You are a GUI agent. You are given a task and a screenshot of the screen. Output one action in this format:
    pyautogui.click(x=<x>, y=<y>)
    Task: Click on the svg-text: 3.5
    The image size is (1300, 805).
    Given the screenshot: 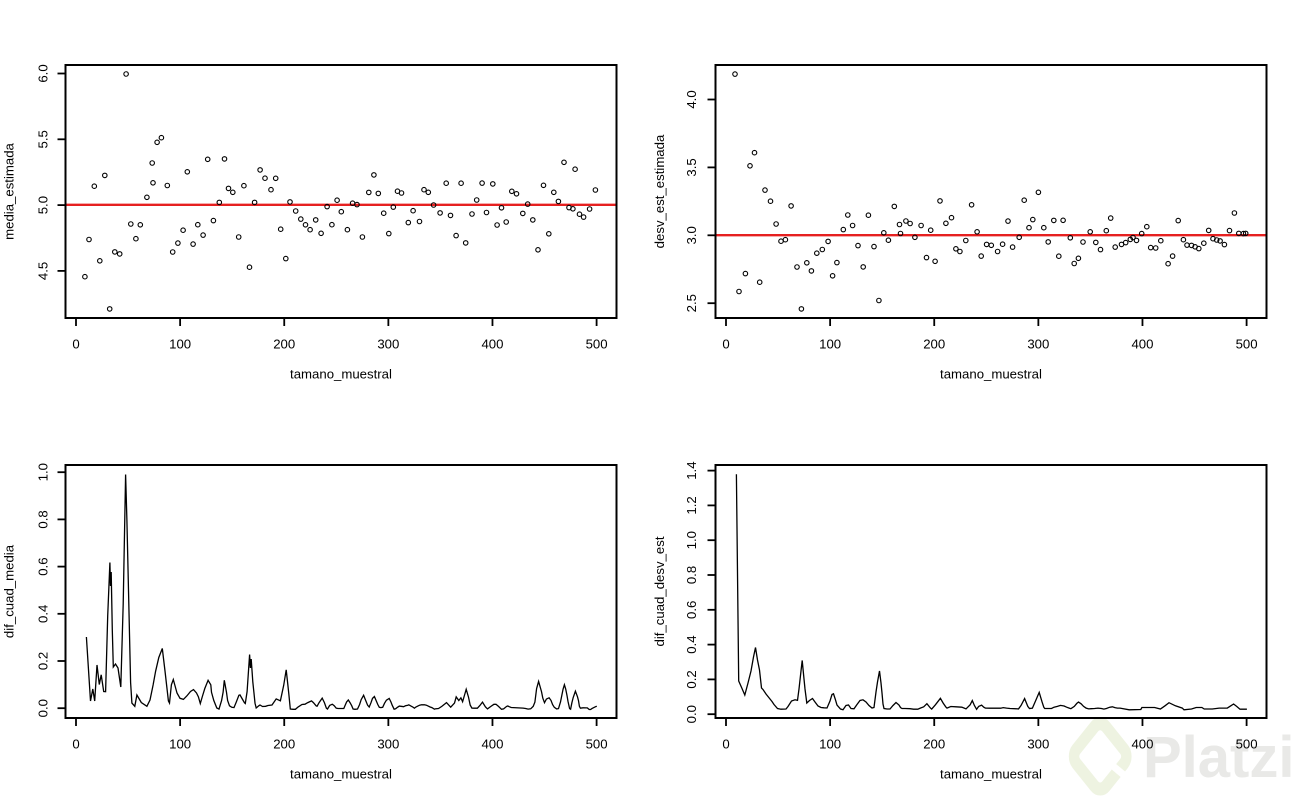 What is the action you would take?
    pyautogui.click(x=691, y=167)
    